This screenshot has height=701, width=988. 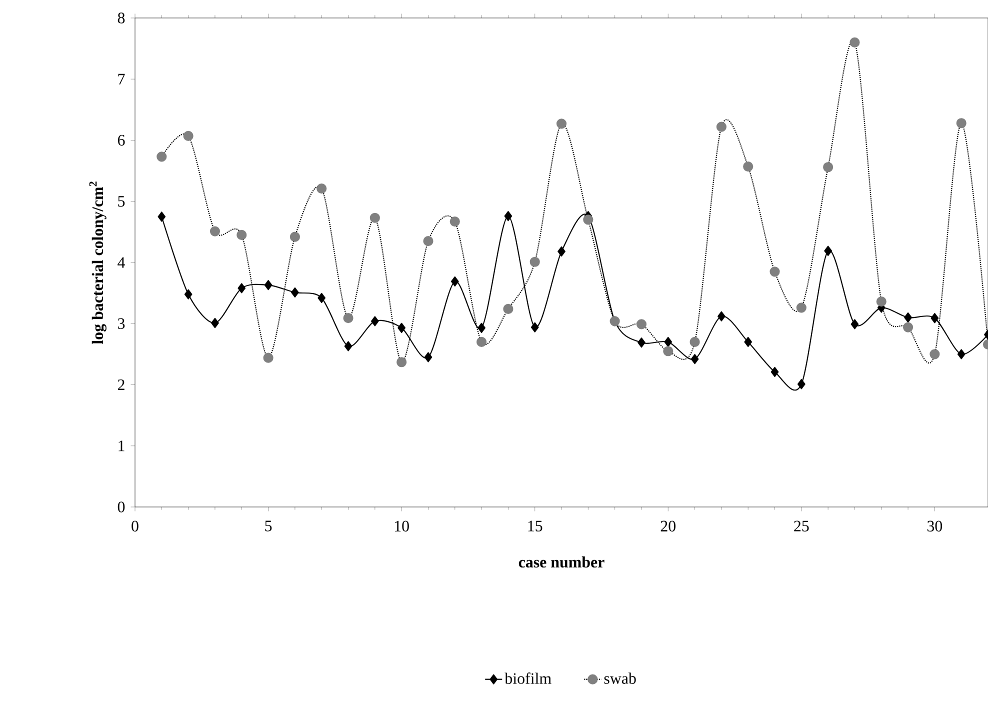 I want to click on y-tick-label: 7, so click(x=121, y=79).